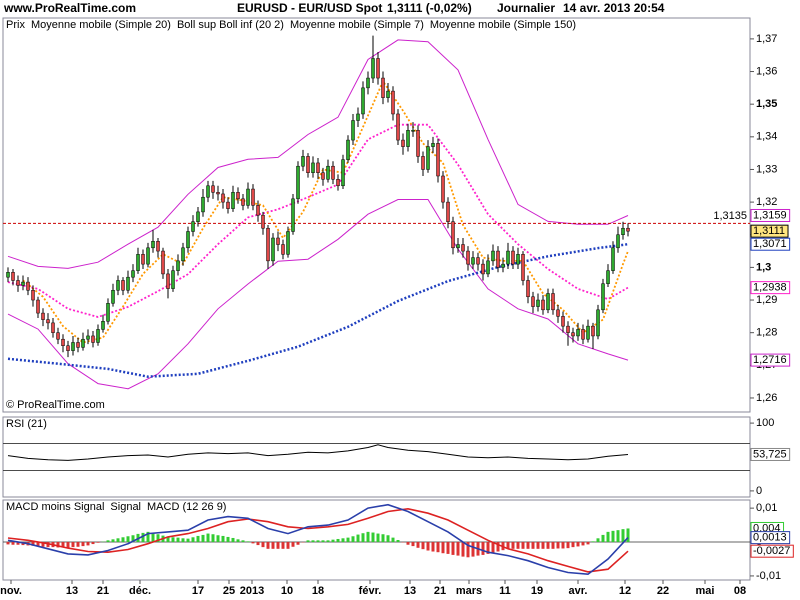  Describe the element at coordinates (429, 8) in the screenshot. I see `quote: 1,3111 (-0,02%)` at that location.